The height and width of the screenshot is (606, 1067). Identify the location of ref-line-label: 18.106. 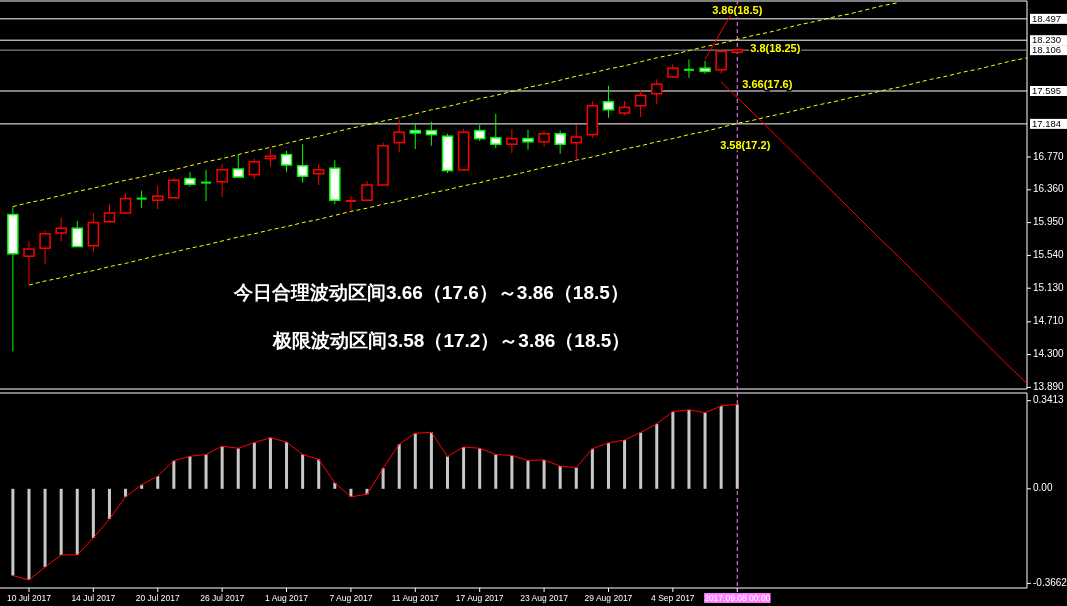
(1047, 50).